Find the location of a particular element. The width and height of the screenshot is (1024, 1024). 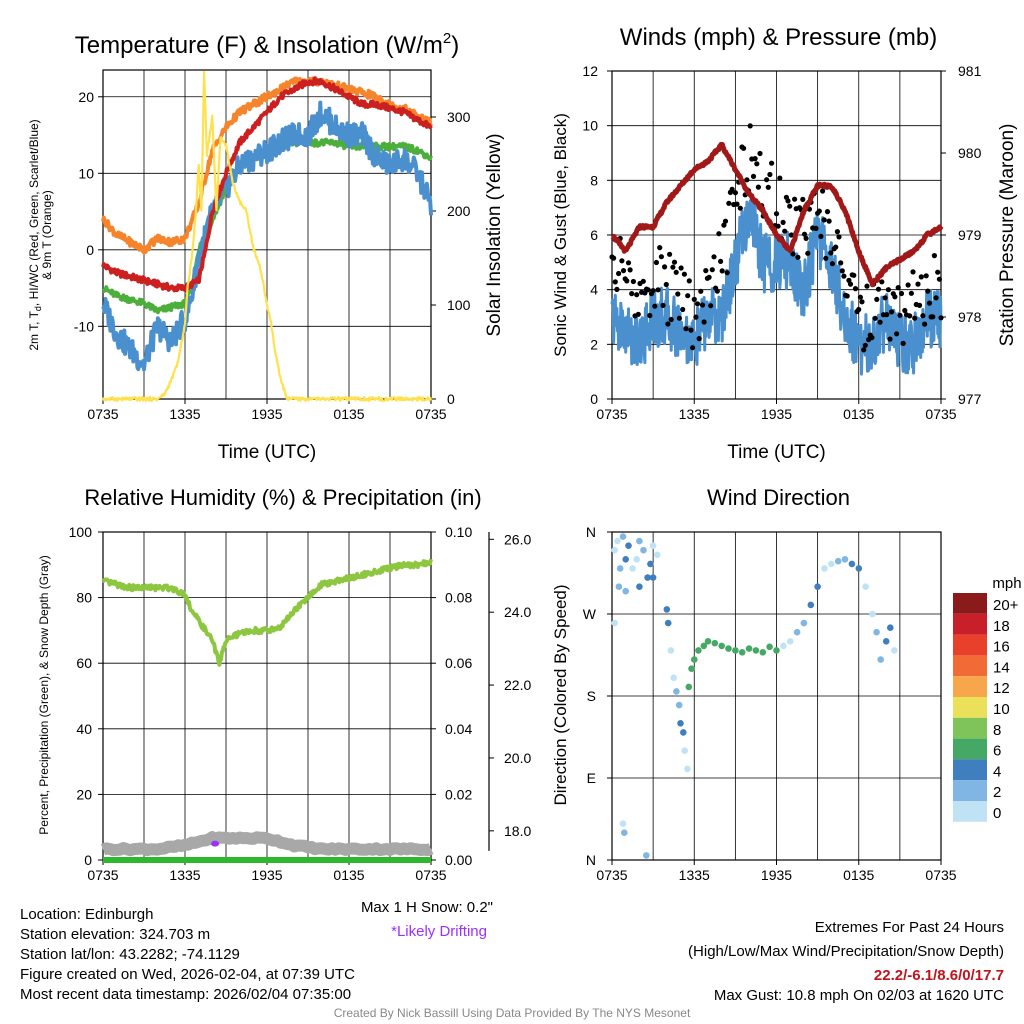

dir-ytick-label: E is located at coordinates (591, 778).